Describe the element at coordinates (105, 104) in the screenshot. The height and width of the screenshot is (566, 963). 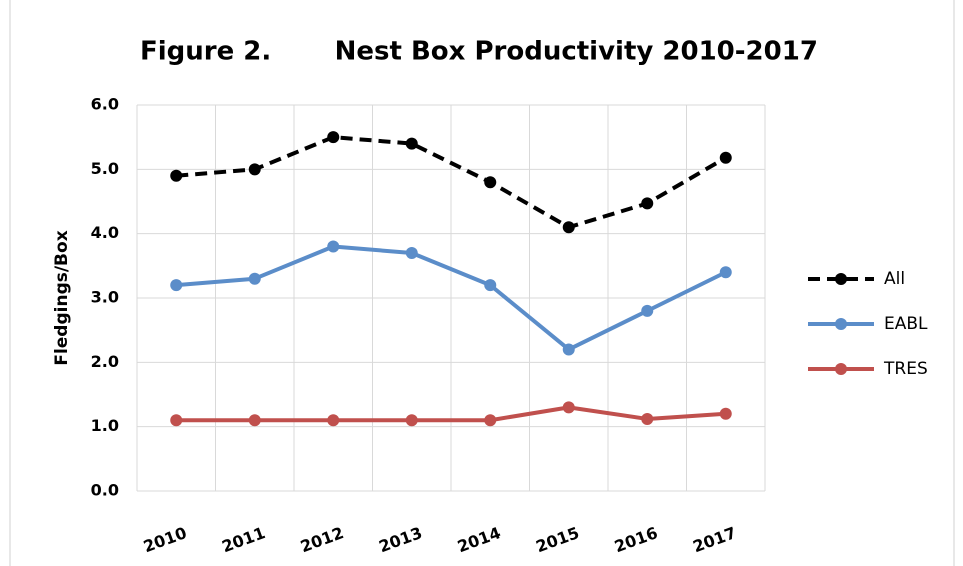
I see `y-tick-label: 6.0` at that location.